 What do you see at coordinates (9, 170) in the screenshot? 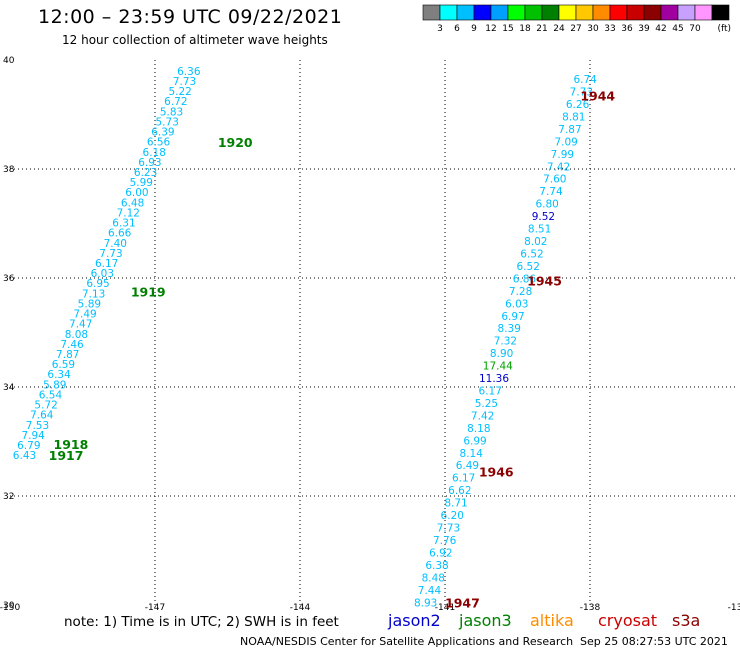
I see `y-tick-label: 38` at bounding box center [9, 170].